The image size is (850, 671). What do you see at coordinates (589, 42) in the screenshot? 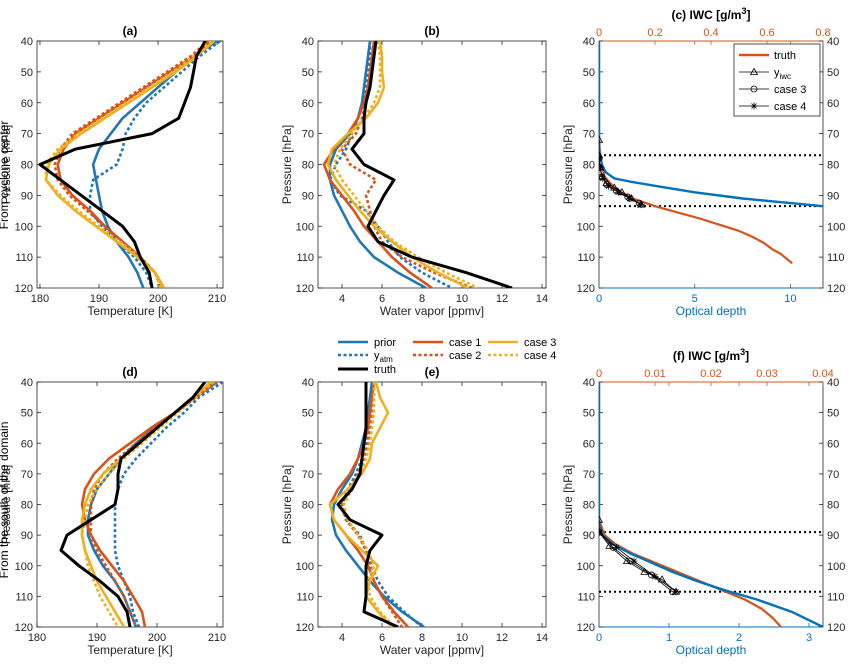
I see `ytick-label-c: 40` at bounding box center [589, 42].